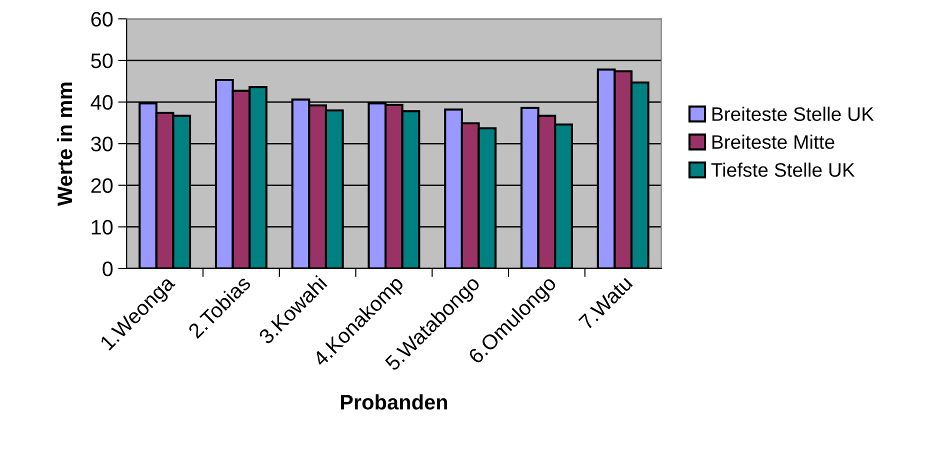 Image resolution: width=938 pixels, height=471 pixels. Describe the element at coordinates (101, 102) in the screenshot. I see `y-tick-label: 40` at that location.